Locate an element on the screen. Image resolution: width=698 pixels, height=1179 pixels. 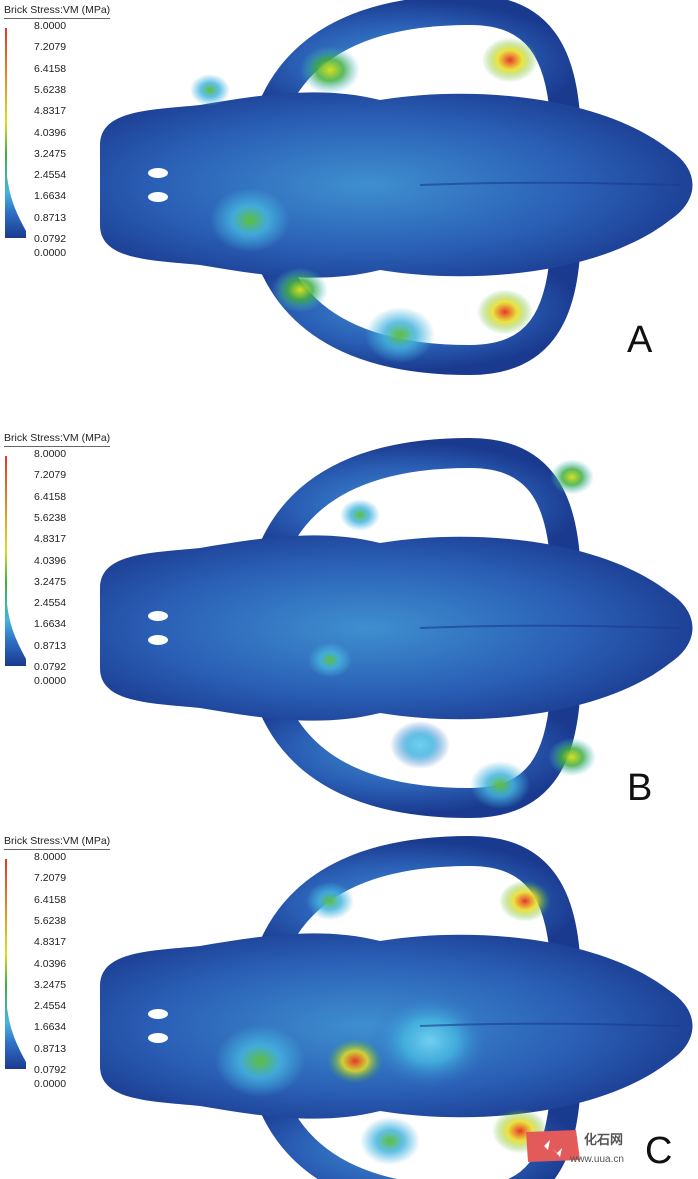
watermark-url: www.uua.cn is located at coordinates (597, 1159).